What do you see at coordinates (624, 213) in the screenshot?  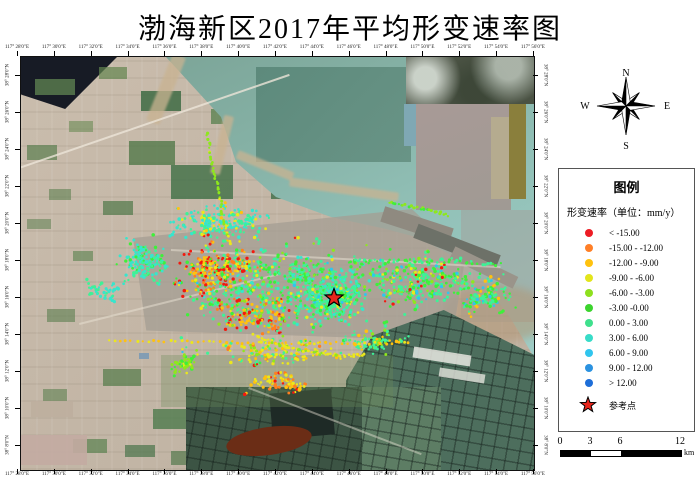 I see `legend-subtitle: 形变速率（单位：mm/y）` at bounding box center [624, 213].